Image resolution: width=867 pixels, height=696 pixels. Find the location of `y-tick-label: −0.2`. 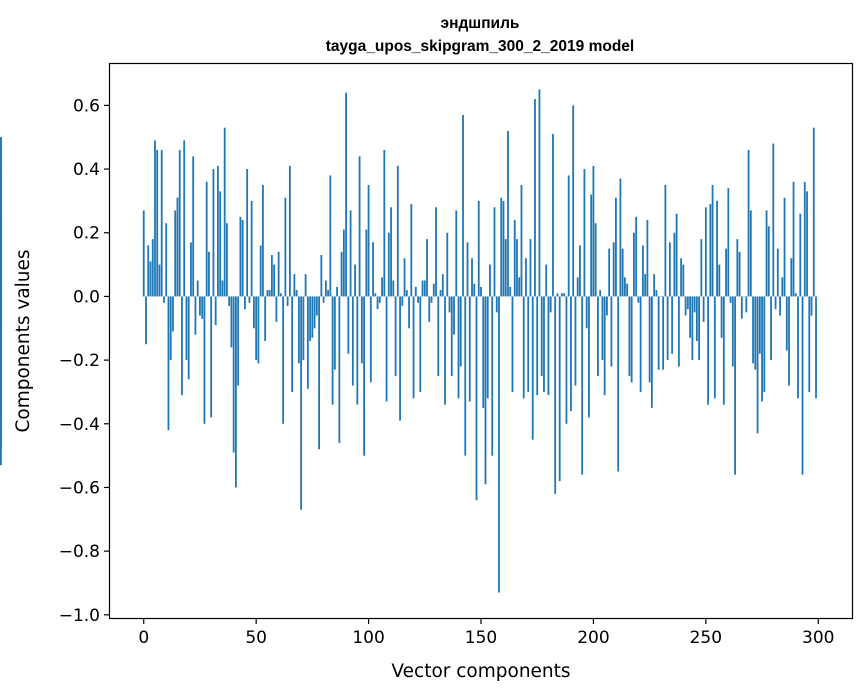

y-tick-label: −0.2 is located at coordinates (79, 361).